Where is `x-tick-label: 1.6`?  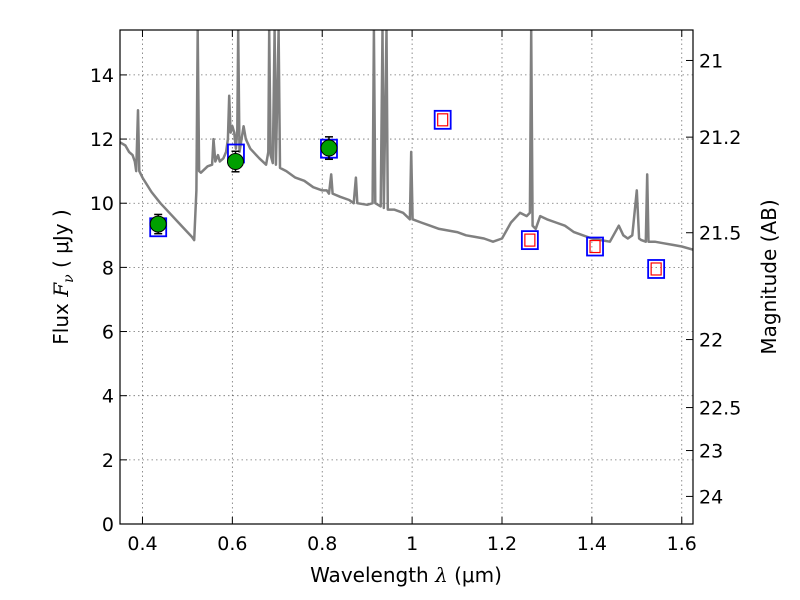 x-tick-label: 1.6 is located at coordinates (682, 544).